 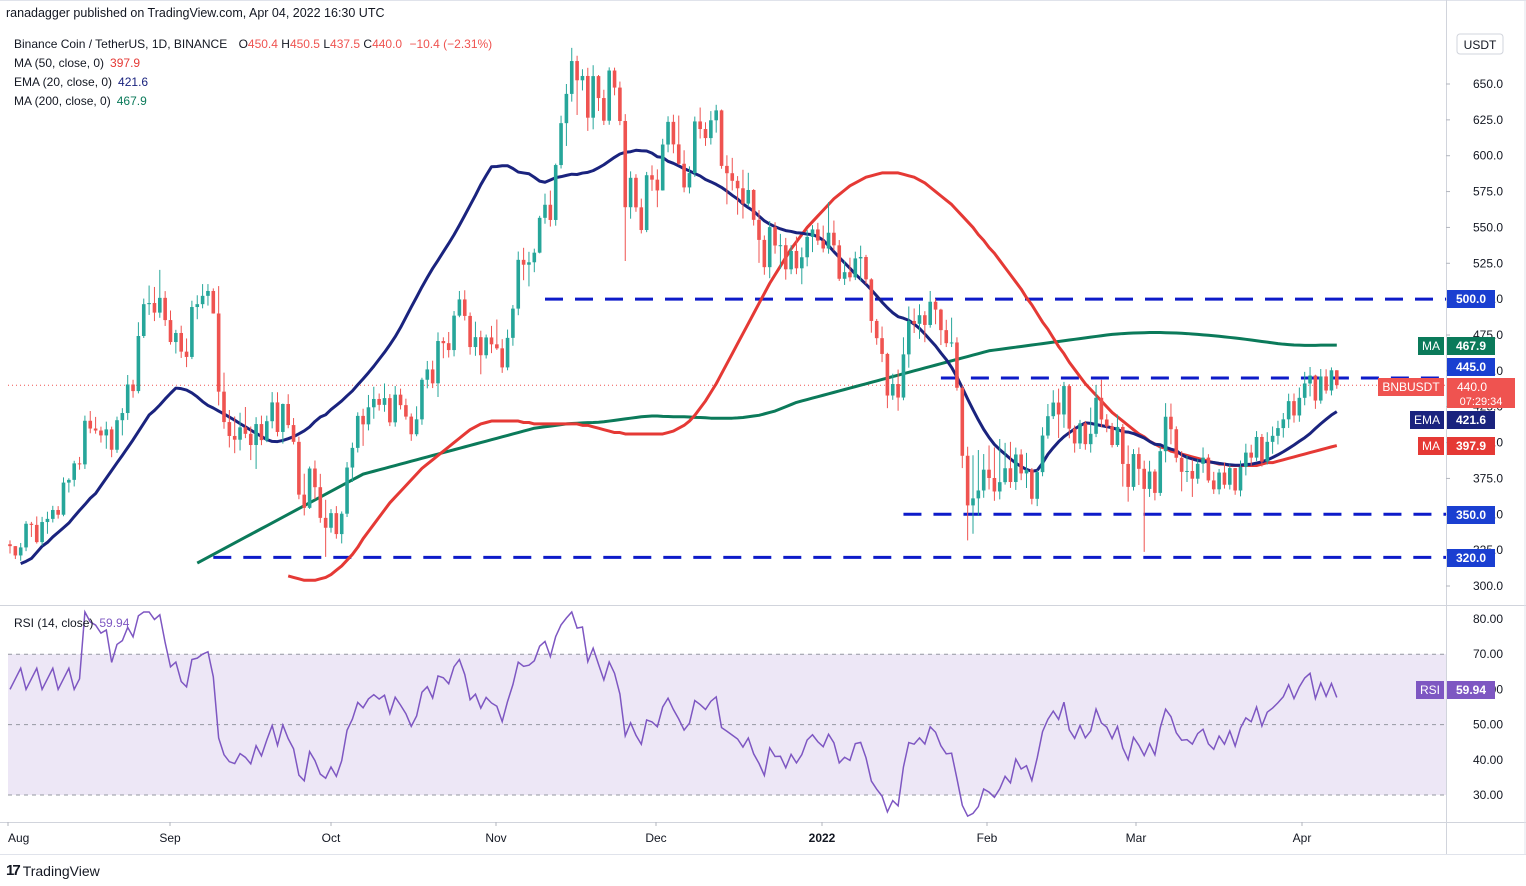 What do you see at coordinates (80, 101) in the screenshot?
I see `legend-ma200: MA (200, close, 0) 467.9` at bounding box center [80, 101].